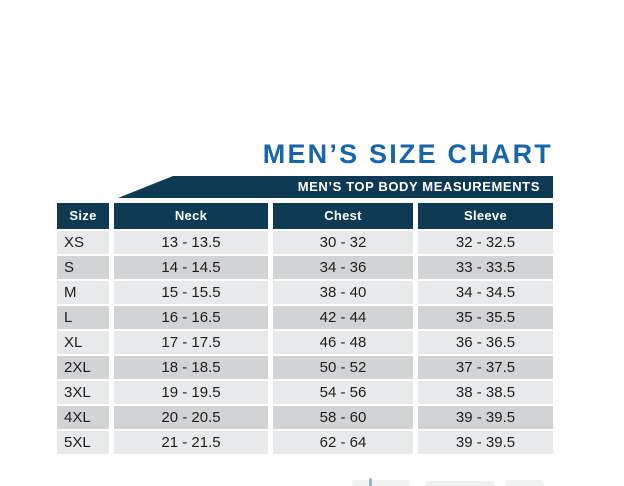 The image size is (624, 486). Describe the element at coordinates (191, 417) in the screenshot. I see `neck-cell: 20 - 20.5` at that location.